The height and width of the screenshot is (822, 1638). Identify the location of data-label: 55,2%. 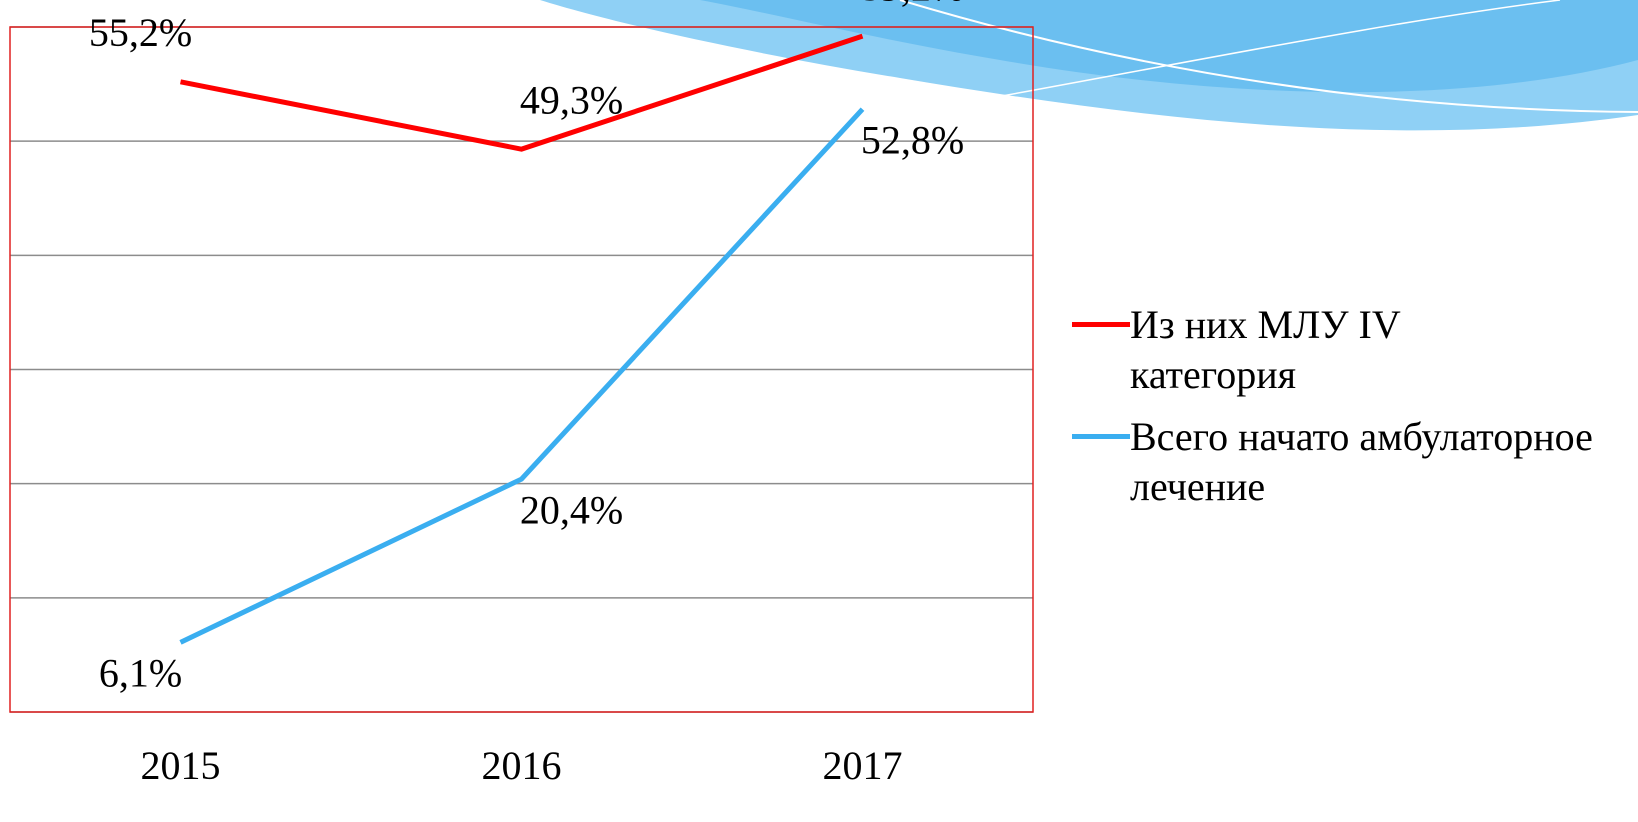
(140, 32).